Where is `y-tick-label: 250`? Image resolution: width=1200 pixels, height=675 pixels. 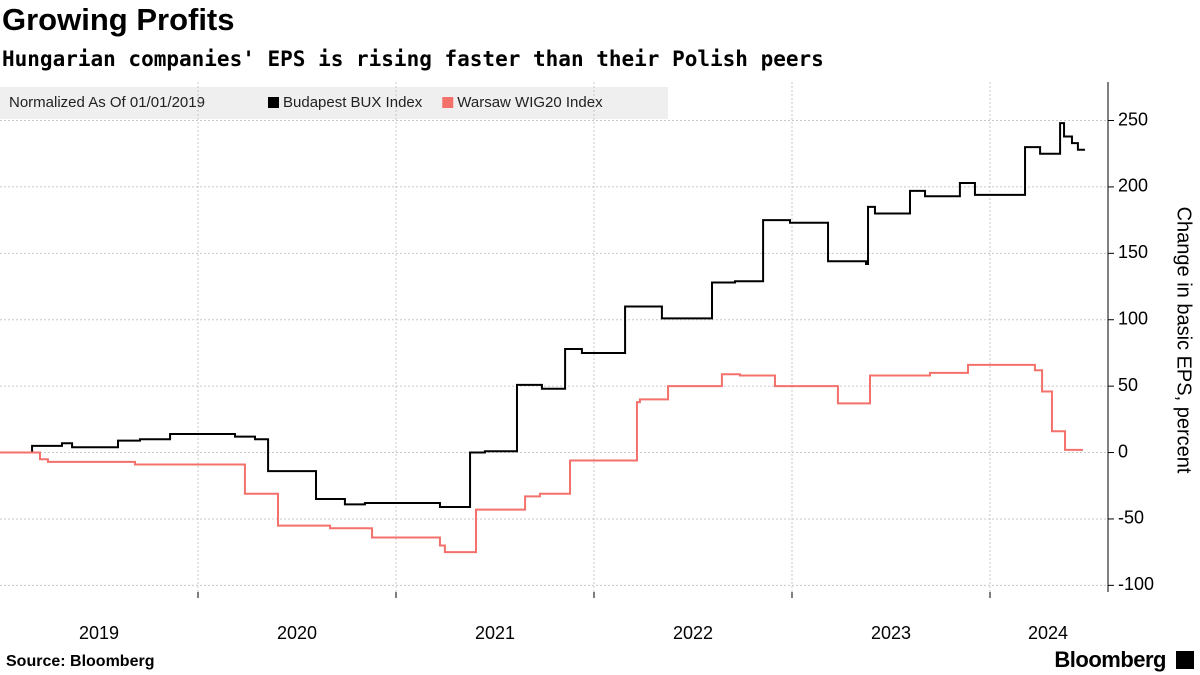
y-tick-label: 250 is located at coordinates (1133, 119).